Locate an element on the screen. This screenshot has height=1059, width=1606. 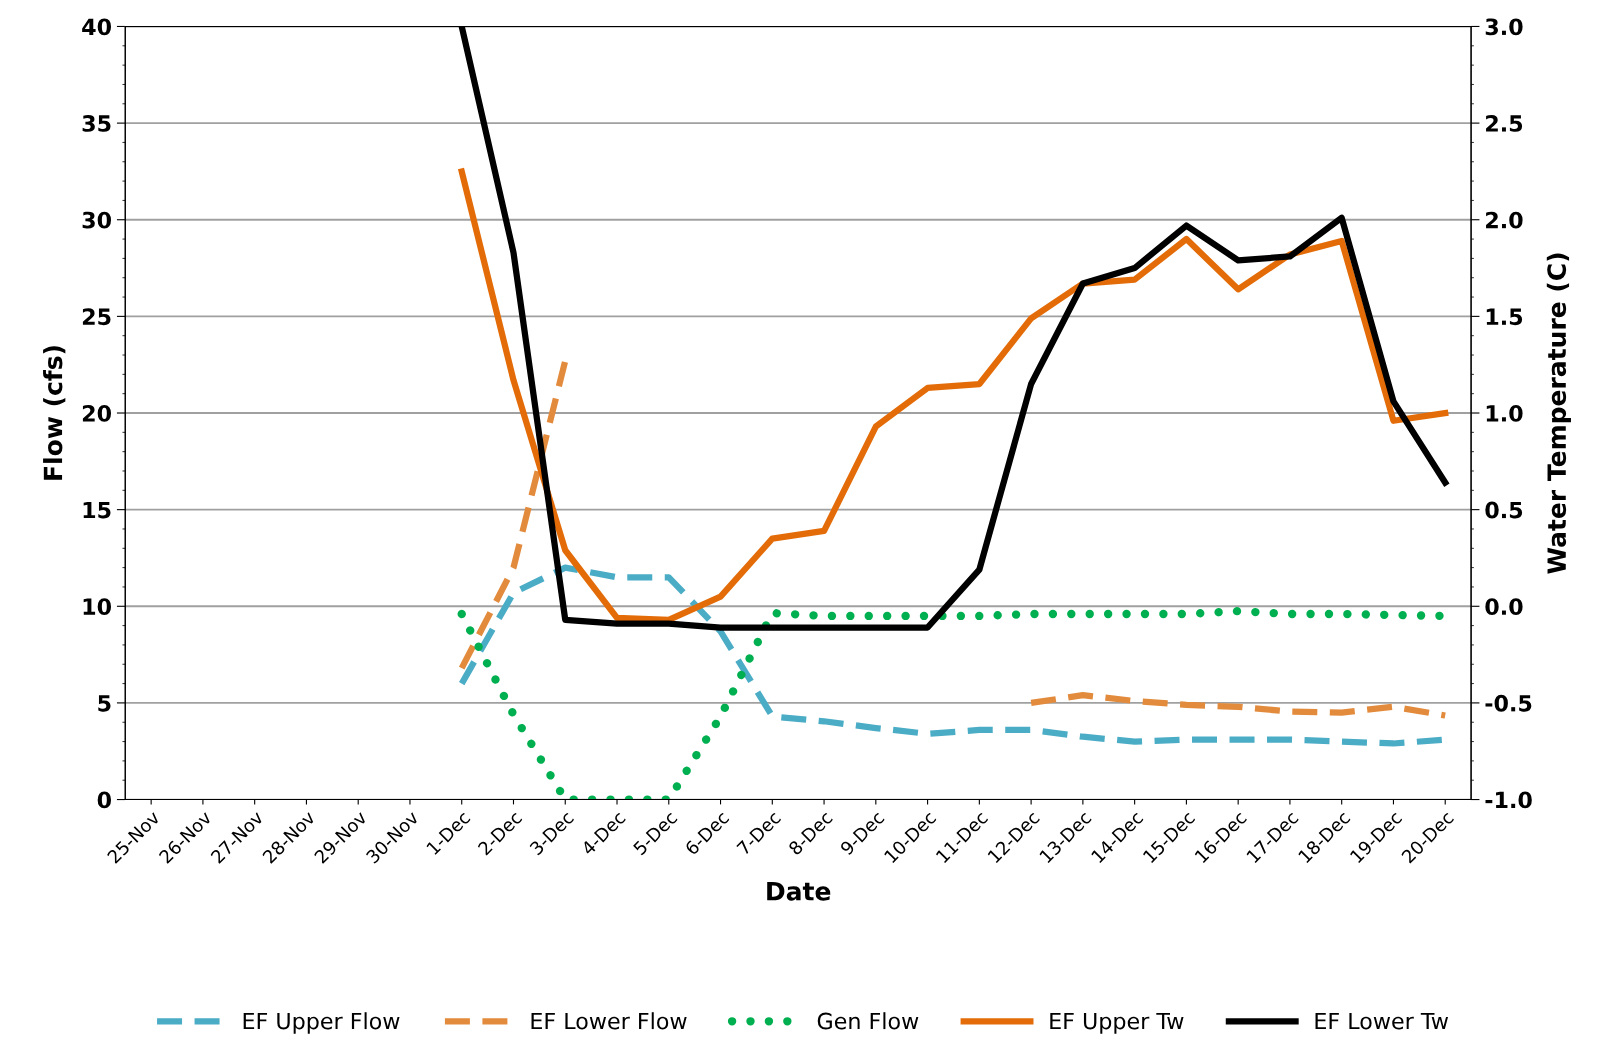
y2-tick-label: 0.0 is located at coordinates (1504, 607).